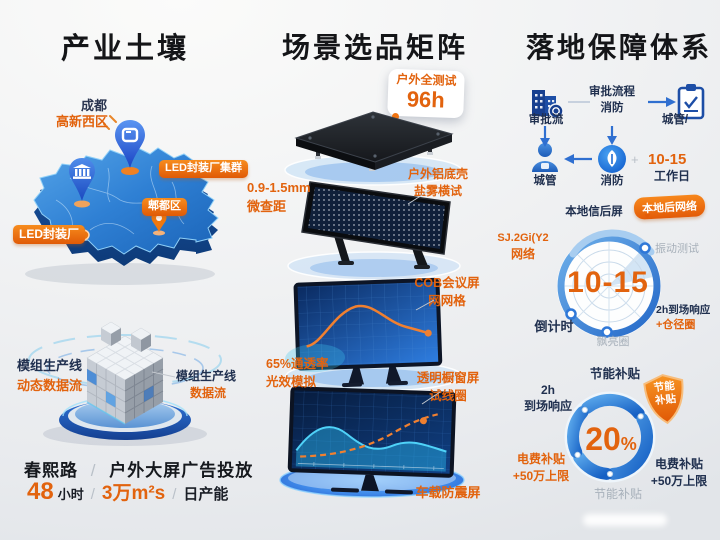  What do you see at coordinates (70, 494) in the screenshot?
I see `stats-hours-unit: 小时` at bounding box center [70, 494].